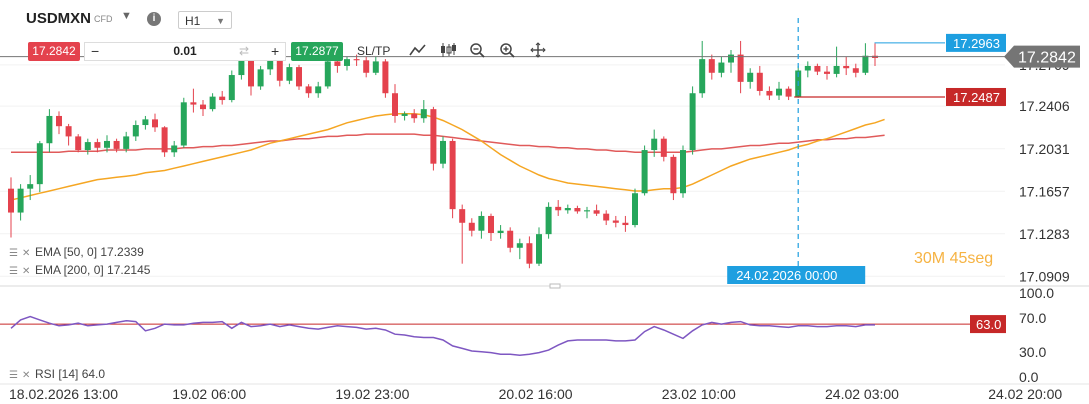  What do you see at coordinates (93, 270) in the screenshot?
I see `ema200-legend-label: EMA [200, 0] 17.2145` at bounding box center [93, 270].